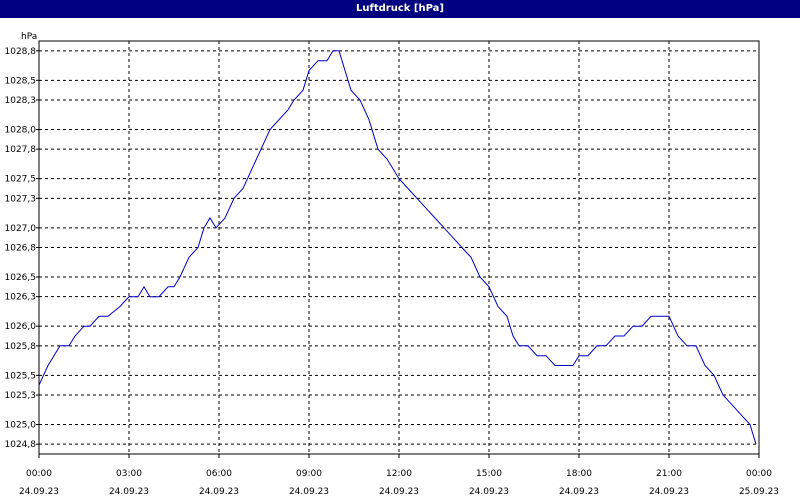 This screenshot has width=800, height=500. Describe the element at coordinates (21, 376) in the screenshot. I see `y-tick-label: 1025,5` at that location.